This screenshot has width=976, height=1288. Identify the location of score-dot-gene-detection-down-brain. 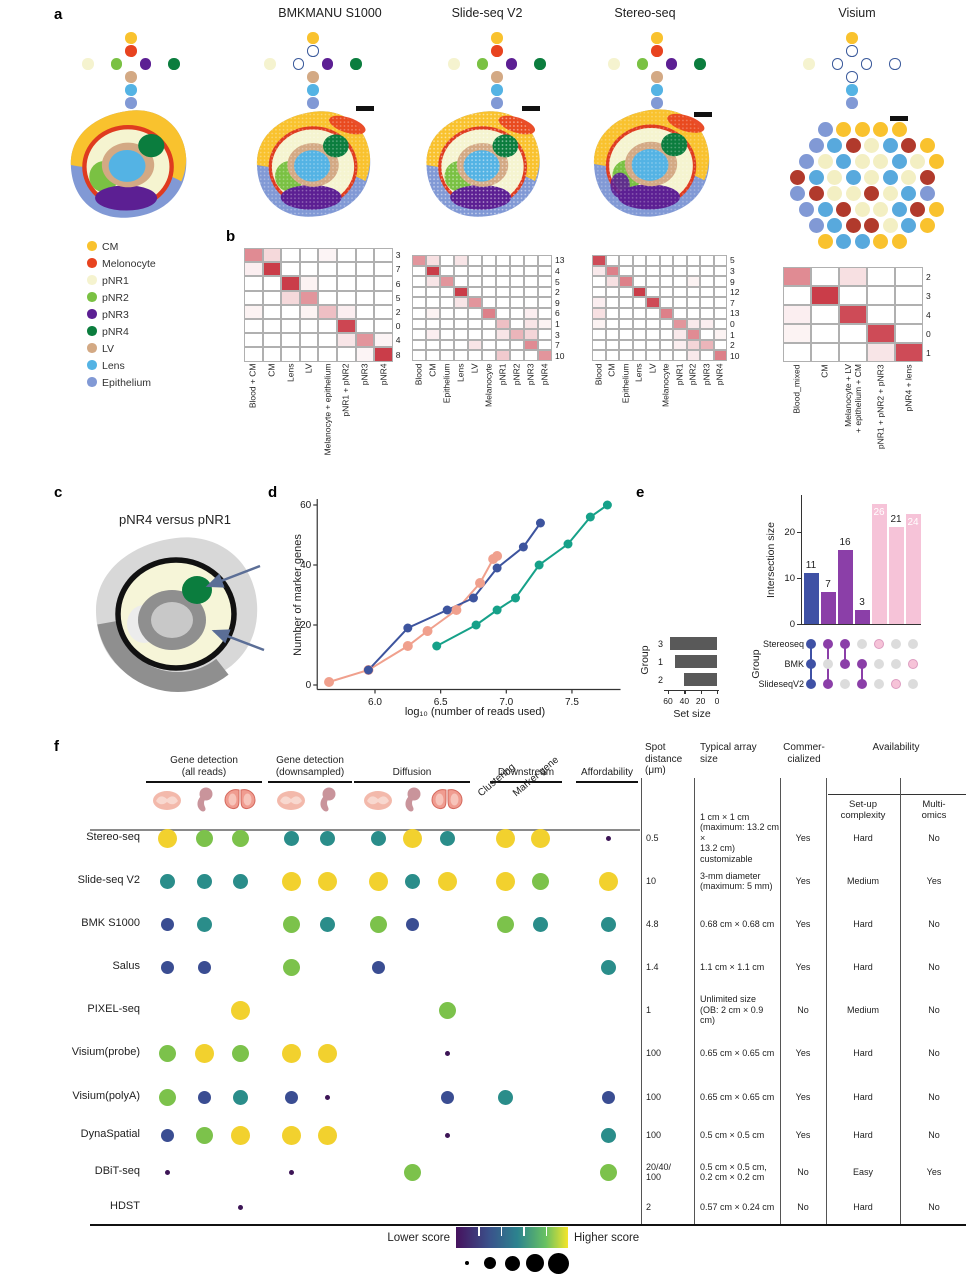
(291, 1172).